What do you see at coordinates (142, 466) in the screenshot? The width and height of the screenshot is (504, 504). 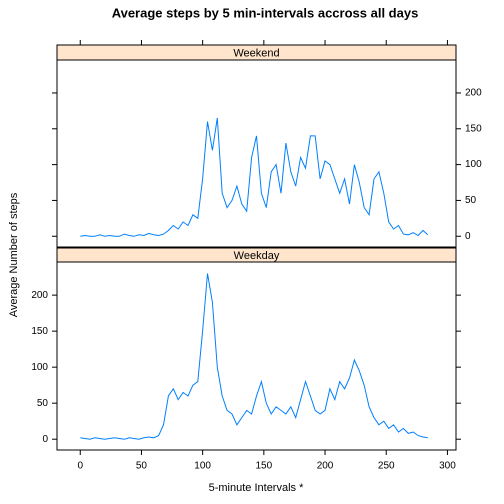 I see `x-tick-label: 50` at bounding box center [142, 466].